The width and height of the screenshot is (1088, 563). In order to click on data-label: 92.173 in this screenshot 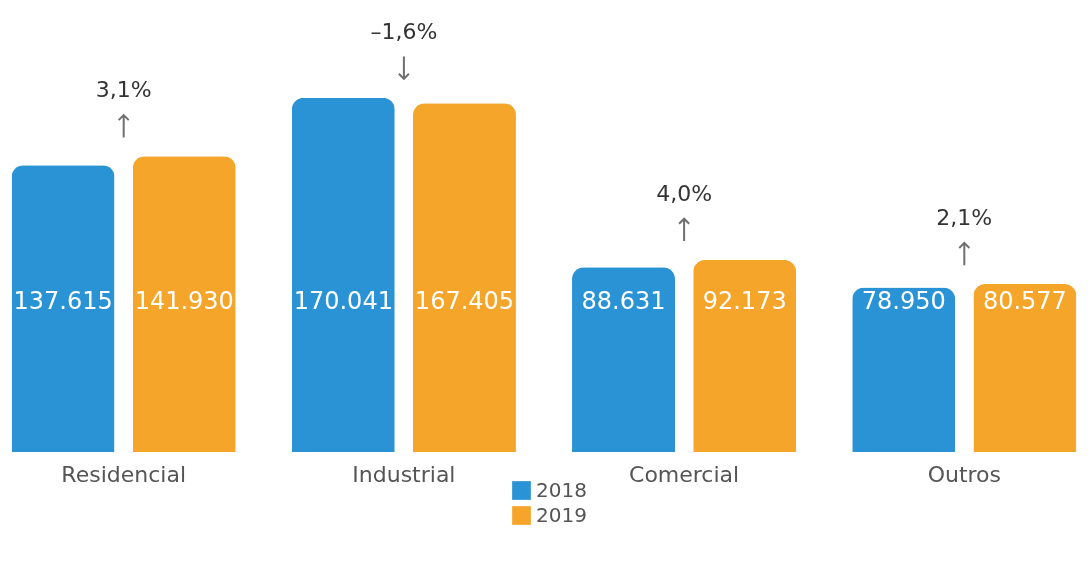, I will do `click(744, 301)`.